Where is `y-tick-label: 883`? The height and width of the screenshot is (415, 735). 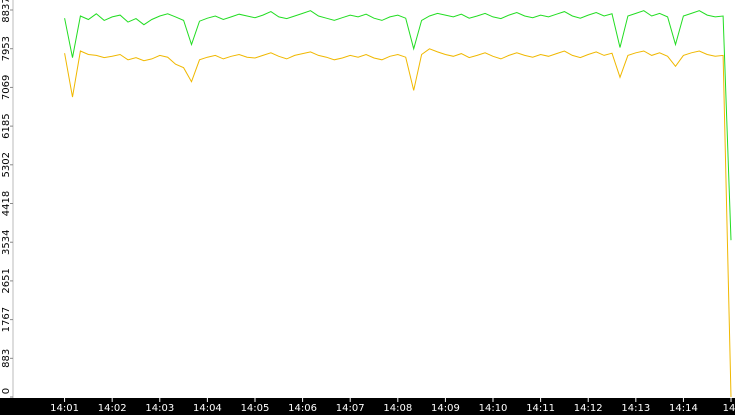
y-tick-label: 883 is located at coordinates (6, 358).